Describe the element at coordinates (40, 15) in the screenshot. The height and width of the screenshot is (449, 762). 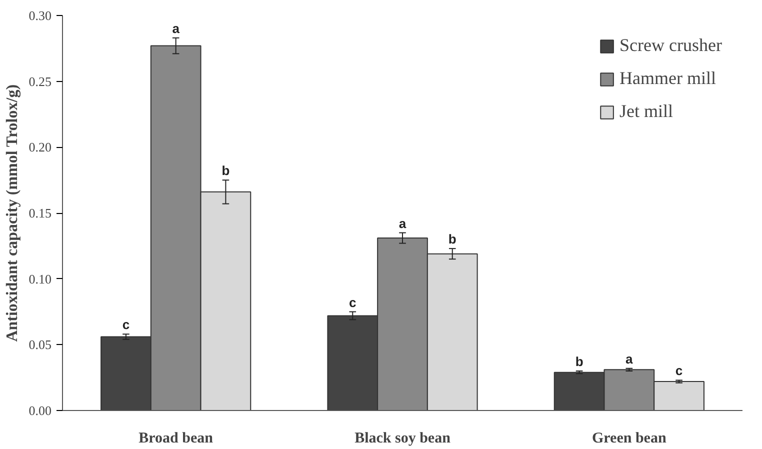
I see `y-tick-label: 0.30` at that location.